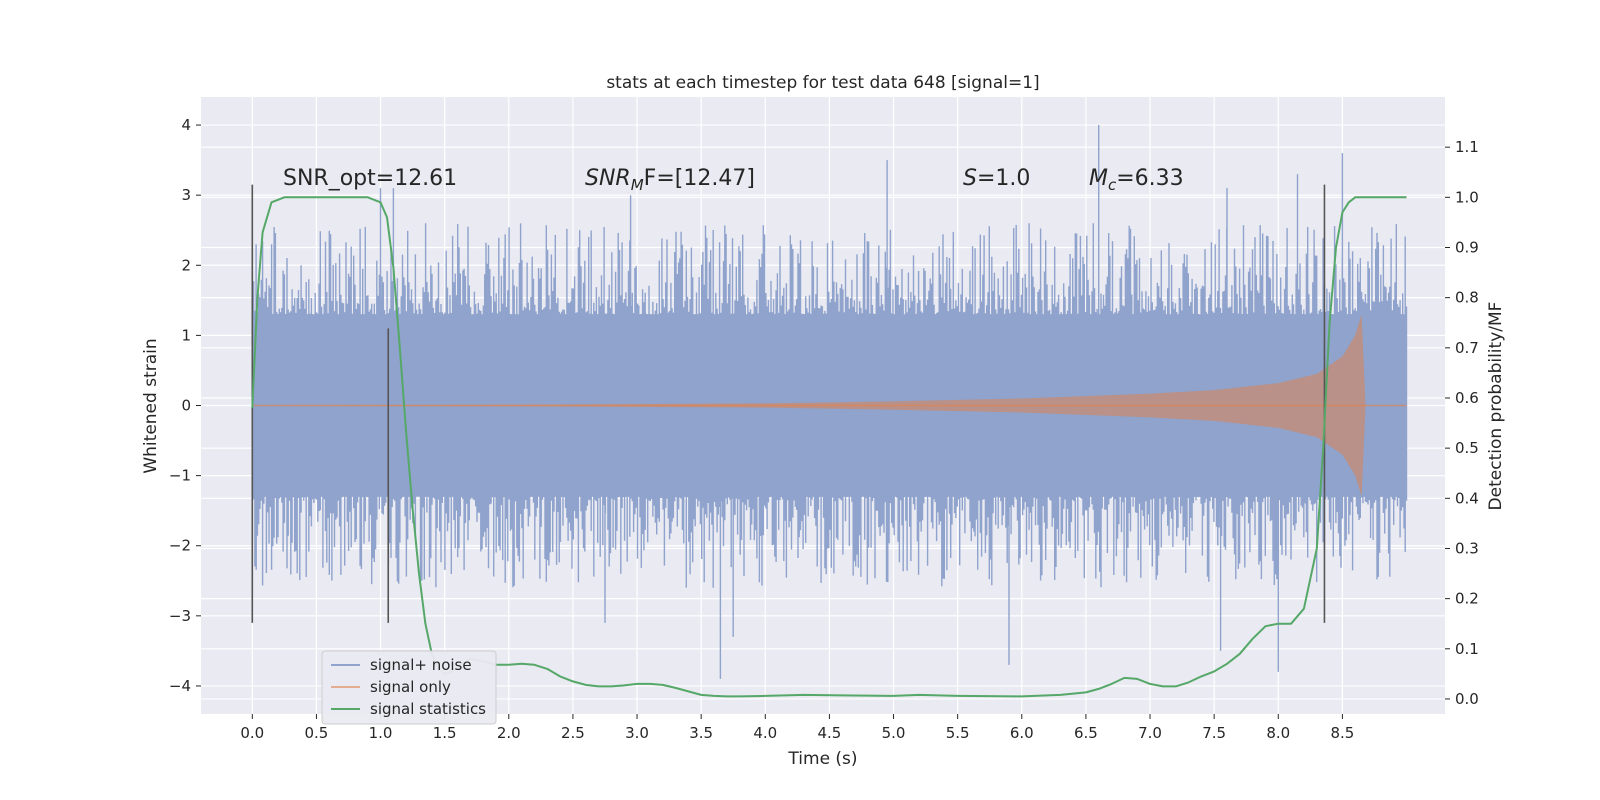 This screenshot has height=800, width=1600. What do you see at coordinates (1467, 197) in the screenshot?
I see `y2-tick-label: 1.0` at bounding box center [1467, 197].